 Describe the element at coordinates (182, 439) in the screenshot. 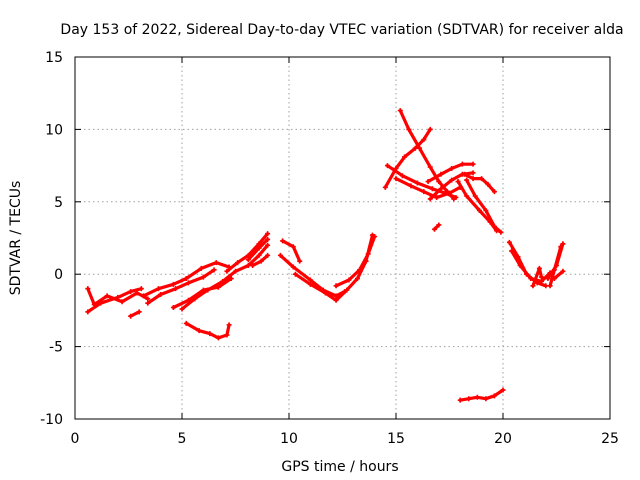

I see `x-tick-label: 5` at that location.